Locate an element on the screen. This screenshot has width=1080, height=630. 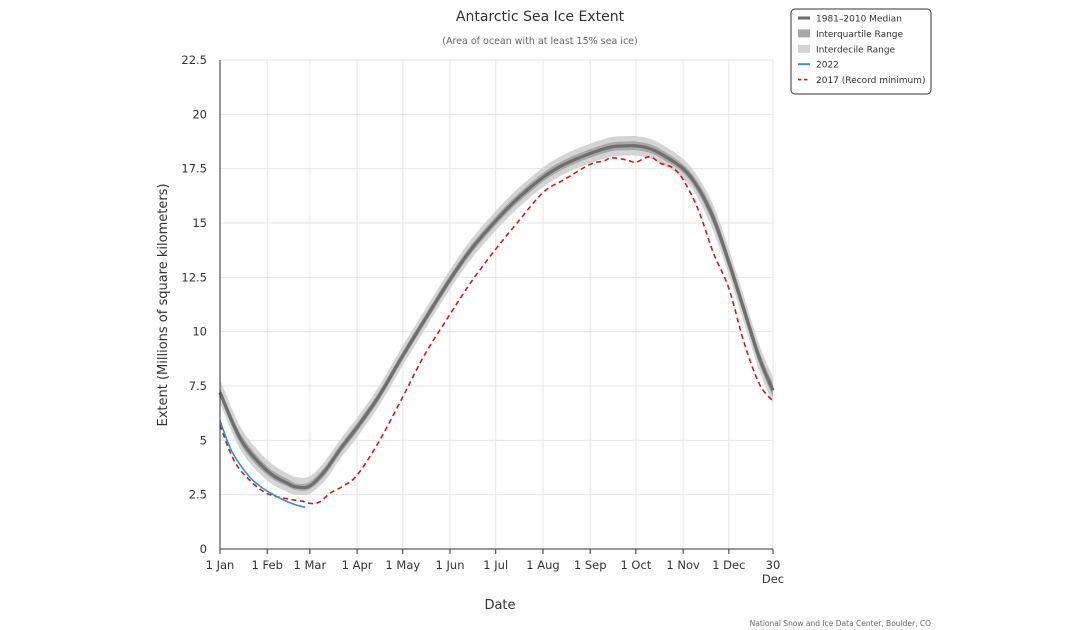
legend-label: 2017 (Record minimum) is located at coordinates (870, 81).